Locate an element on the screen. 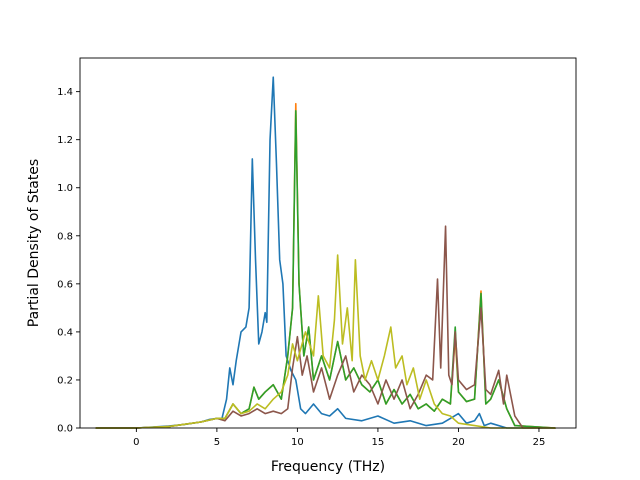  x-tick-label-1: 5 is located at coordinates (217, 442).